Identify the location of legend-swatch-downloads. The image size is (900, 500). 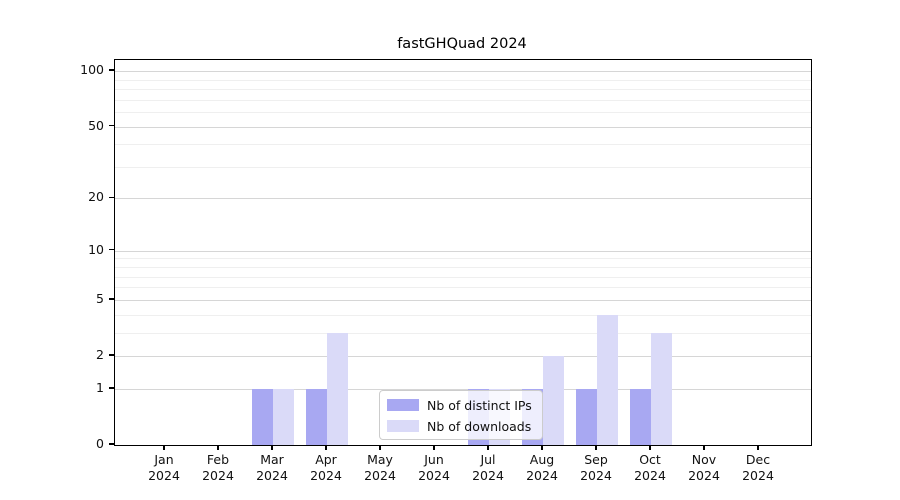
(403, 426).